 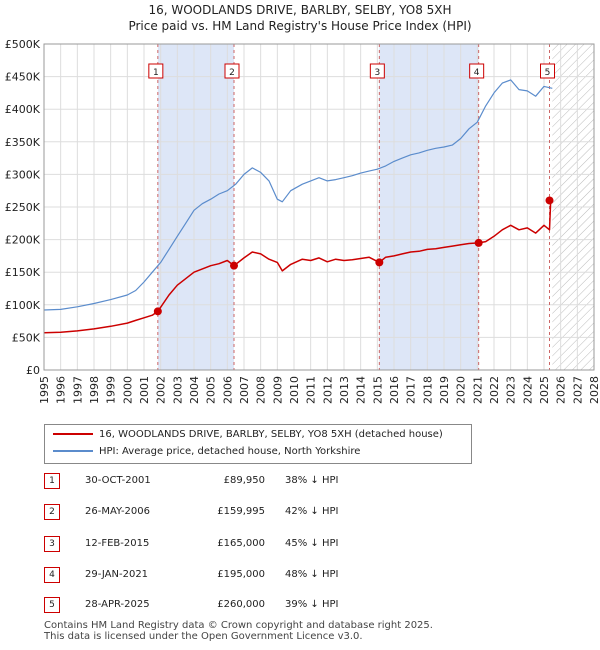 What do you see at coordinates (144, 390) in the screenshot?
I see `x-tick-label: 2001` at bounding box center [144, 390].